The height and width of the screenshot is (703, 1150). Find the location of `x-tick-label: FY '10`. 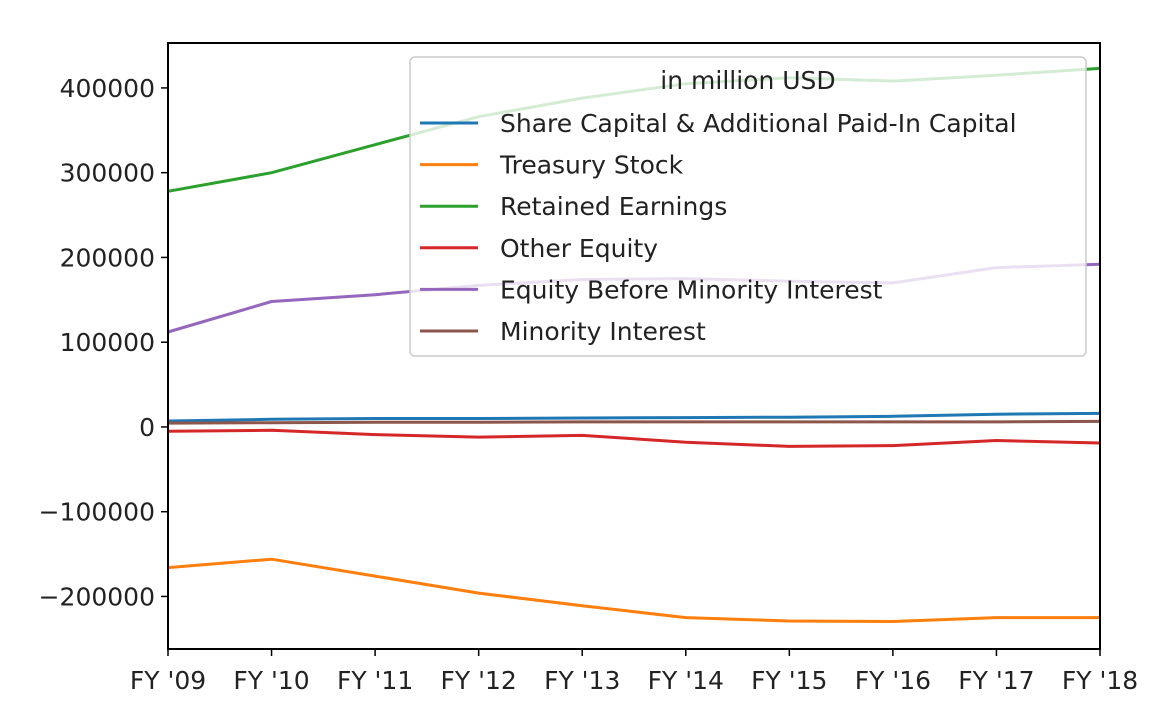

x-tick-label: FY '10 is located at coordinates (271, 680).